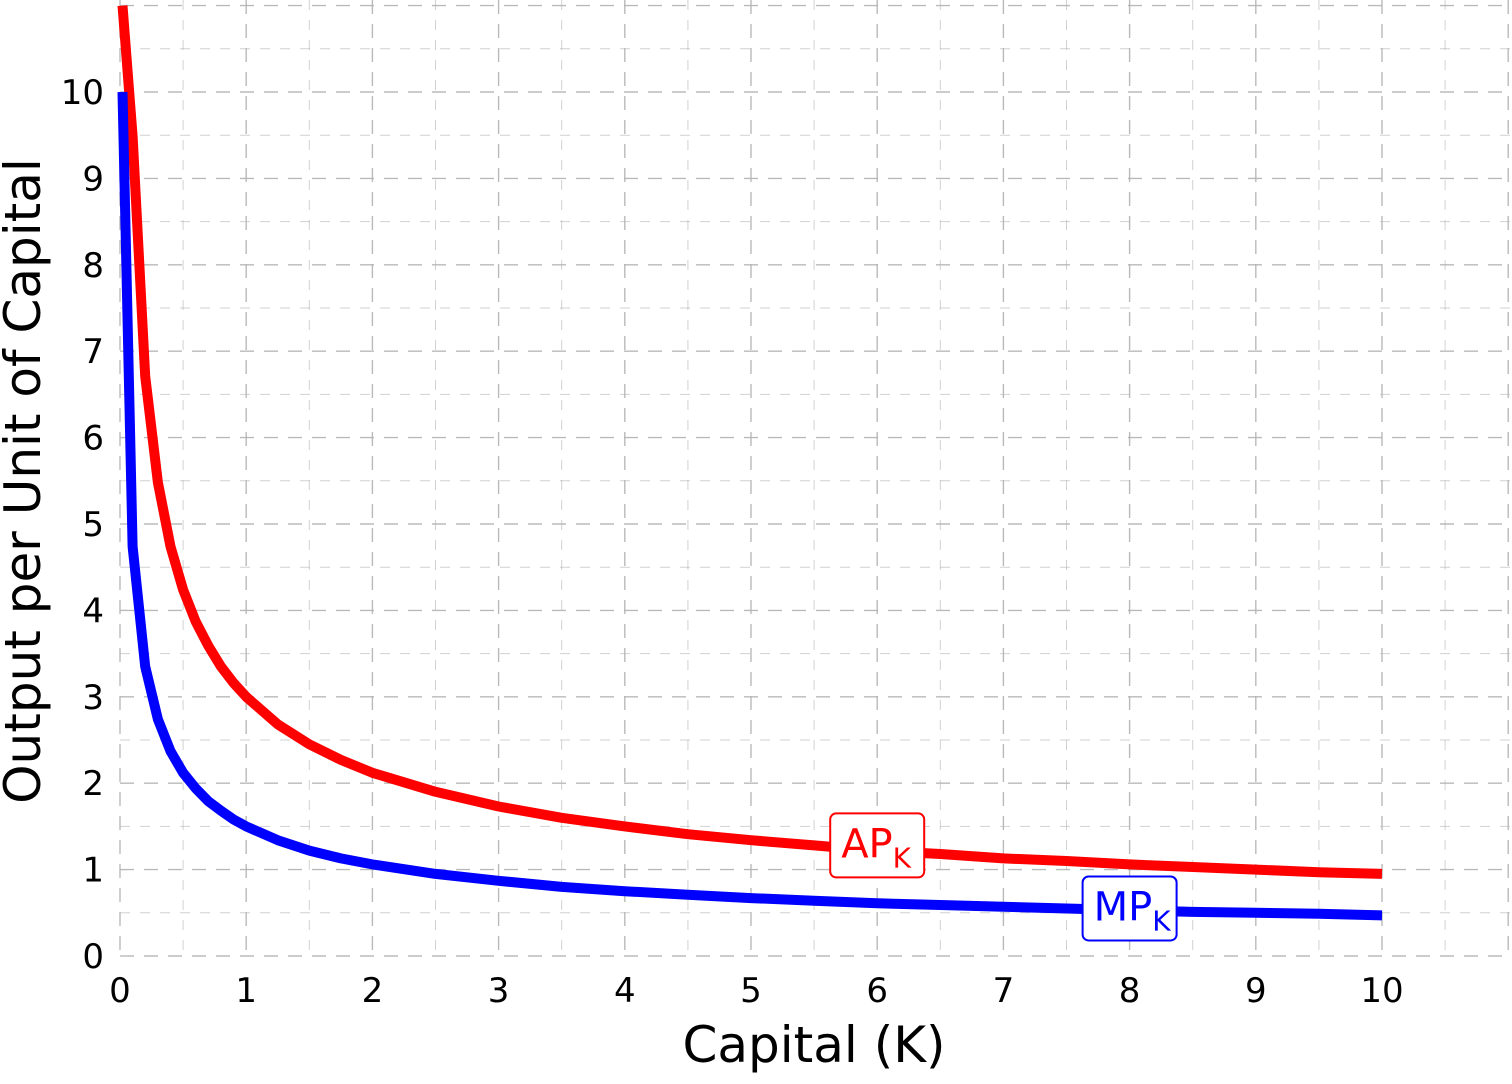 This screenshot has height=1084, width=1512. Describe the element at coordinates (93, 179) in the screenshot. I see `y-tick-label: 9` at that location.